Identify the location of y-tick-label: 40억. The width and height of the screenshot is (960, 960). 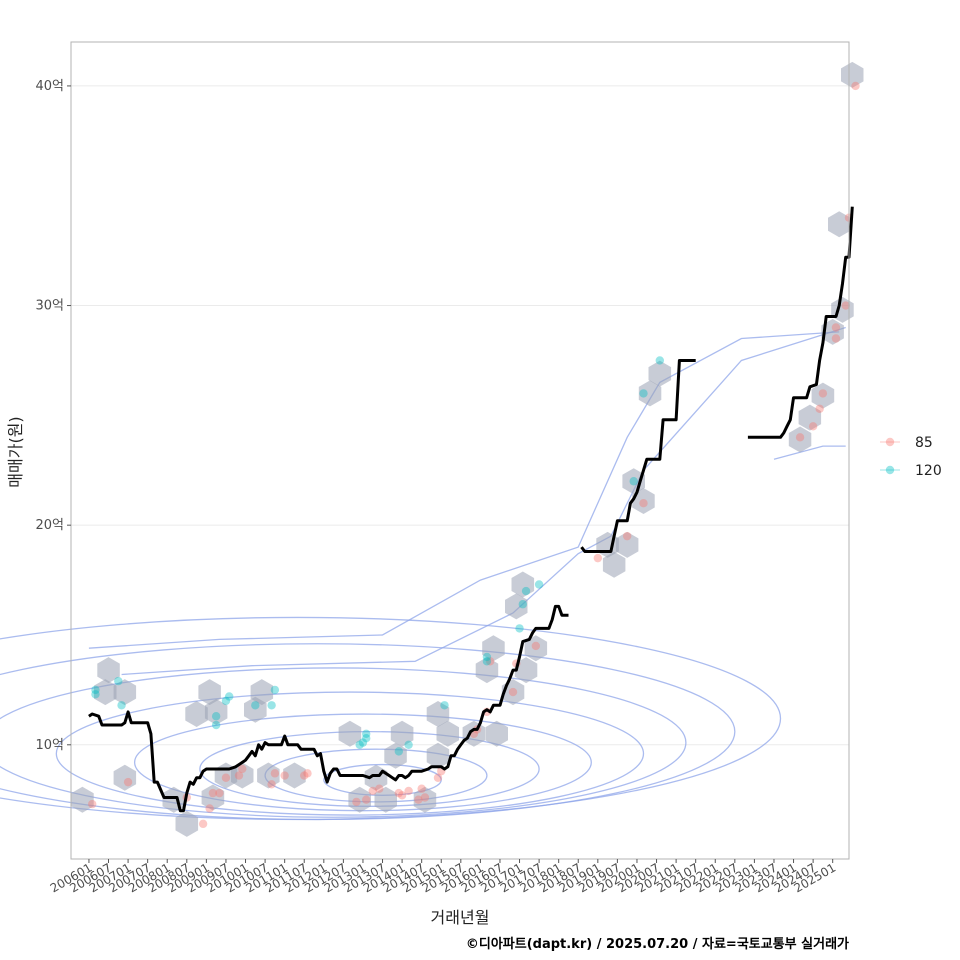
(49, 86).